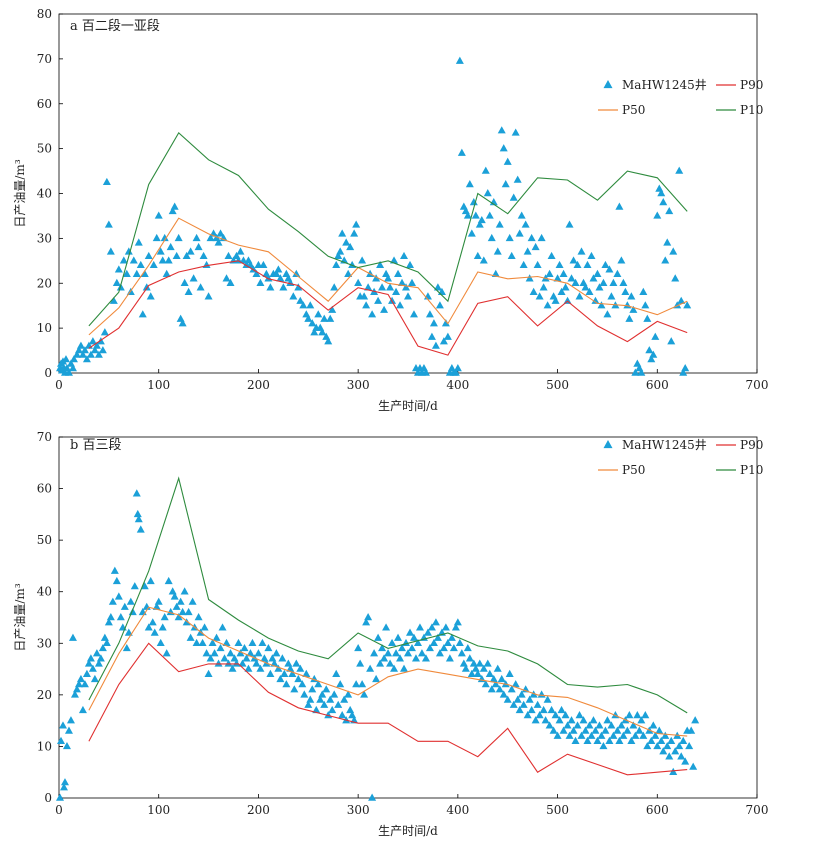  Describe the element at coordinates (457, 810) in the screenshot. I see `x-tick-label: 400` at that location.